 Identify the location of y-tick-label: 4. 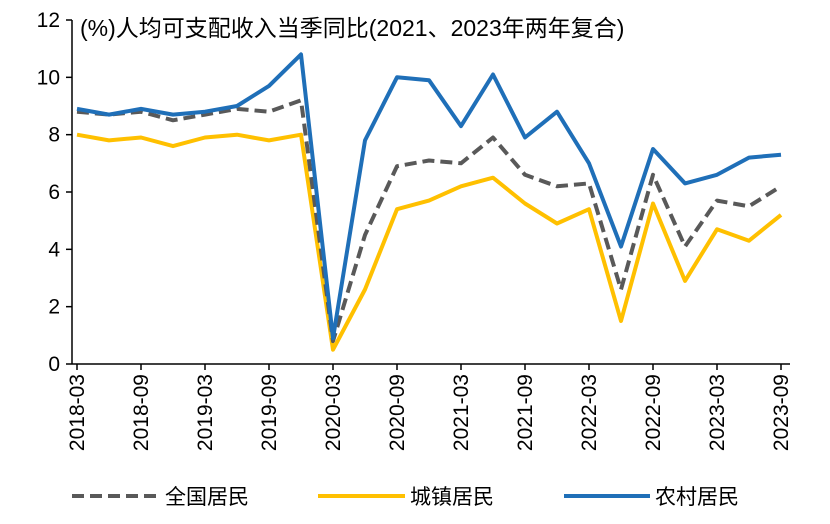
(54, 249).